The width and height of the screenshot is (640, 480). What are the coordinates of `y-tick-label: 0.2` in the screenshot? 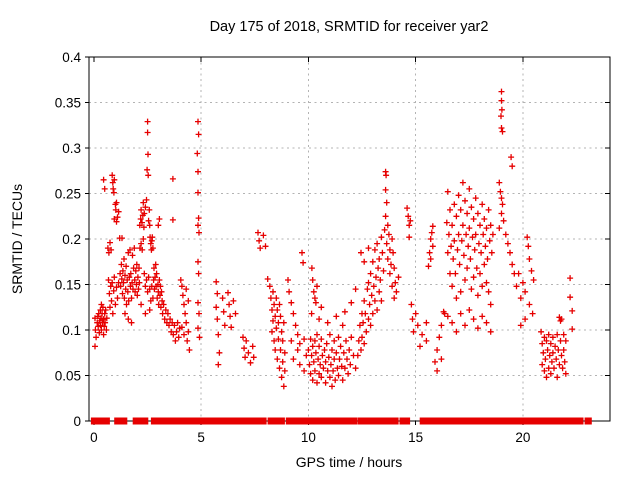 It's located at (71, 239).